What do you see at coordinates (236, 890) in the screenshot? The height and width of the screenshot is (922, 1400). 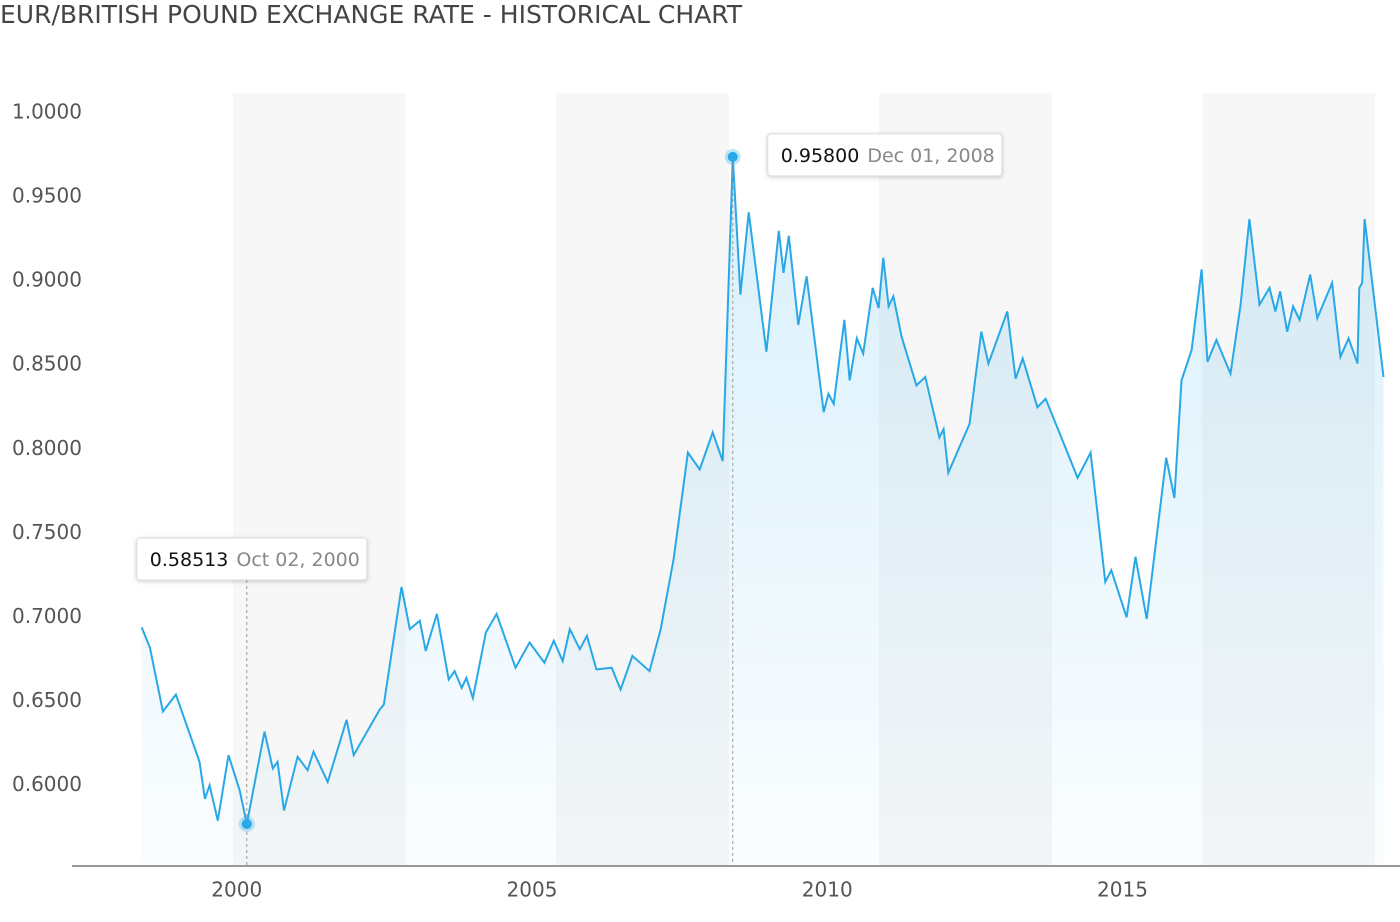 I see `x-tick-label: 2000` at bounding box center [236, 890].